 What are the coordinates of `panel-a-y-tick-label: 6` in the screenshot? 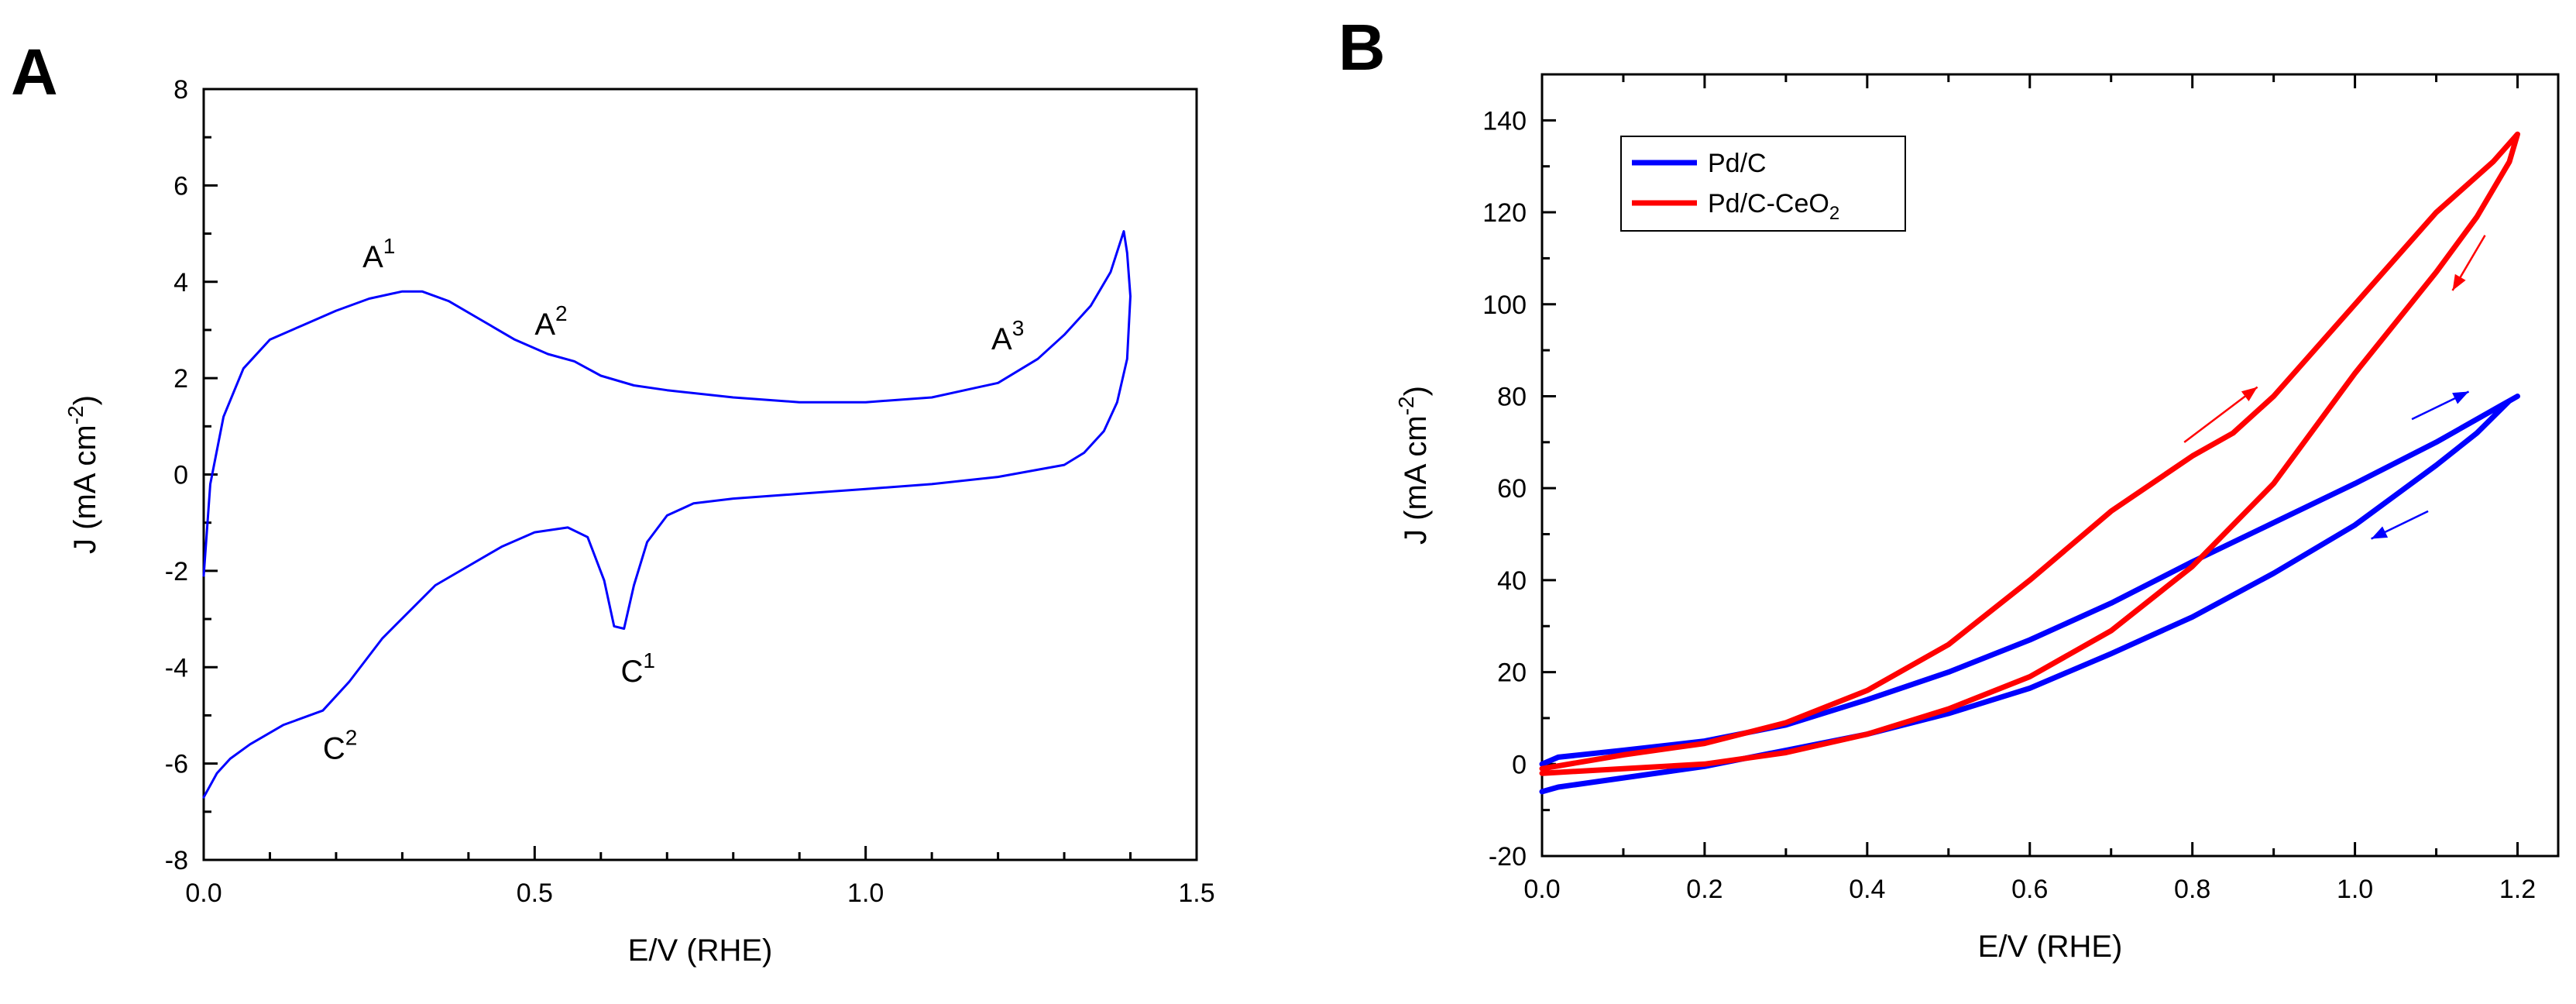 It's located at (180, 186).